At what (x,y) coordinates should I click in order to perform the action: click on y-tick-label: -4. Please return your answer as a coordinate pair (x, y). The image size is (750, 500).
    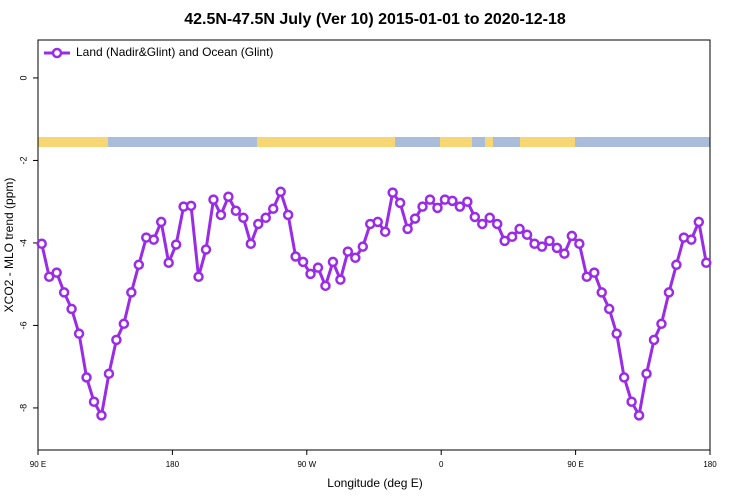
    Looking at the image, I should click on (23, 243).